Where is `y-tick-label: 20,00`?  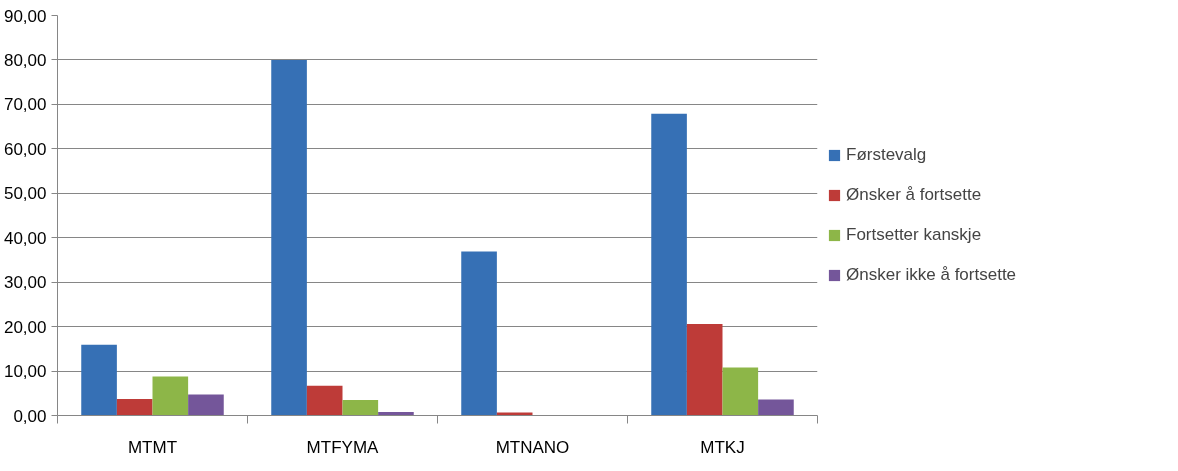 y-tick-label: 20,00 is located at coordinates (25, 327).